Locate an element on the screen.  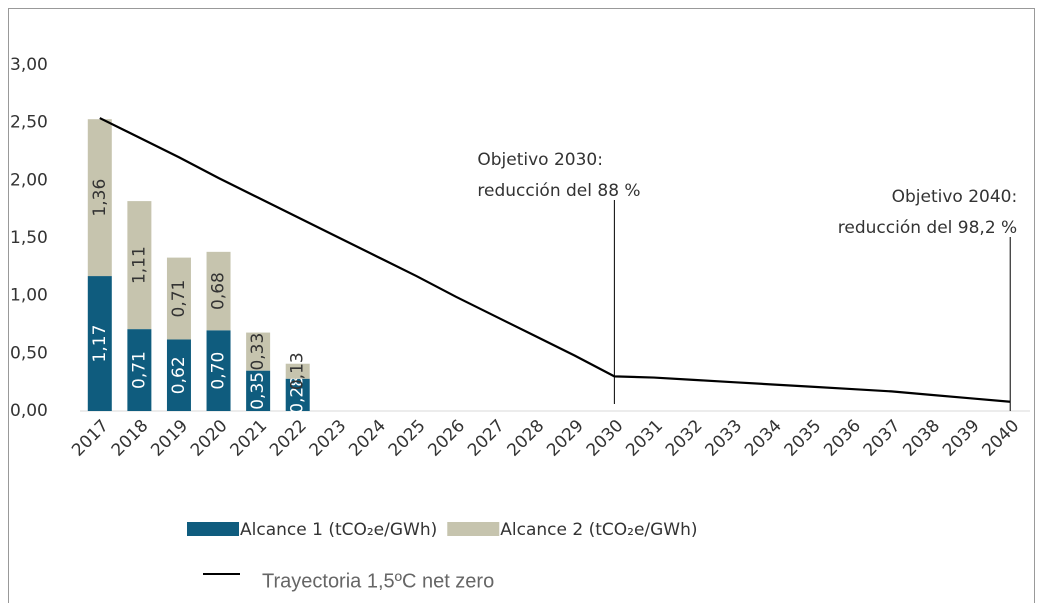
data-label: 0,28 is located at coordinates (298, 395).